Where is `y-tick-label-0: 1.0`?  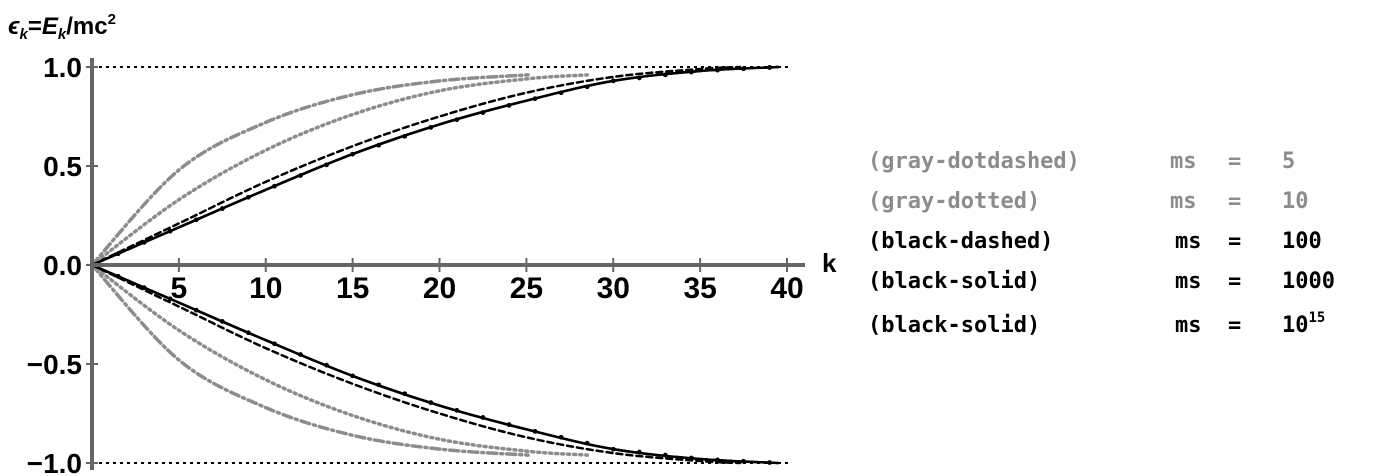 y-tick-label-0: 1.0 is located at coordinates (62, 67).